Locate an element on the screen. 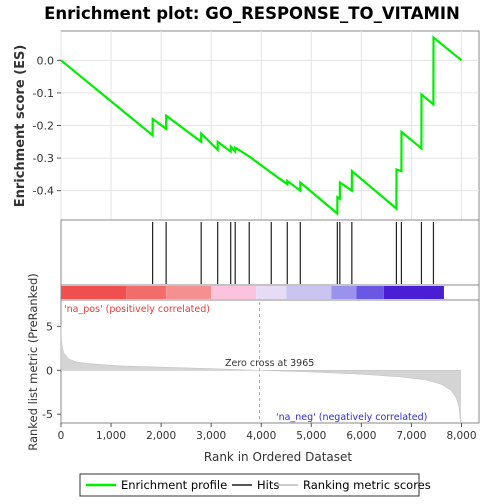 This screenshot has height=504, width=500. negative-correlation-label: 'na_neg' (negatively correlated) is located at coordinates (351, 417).